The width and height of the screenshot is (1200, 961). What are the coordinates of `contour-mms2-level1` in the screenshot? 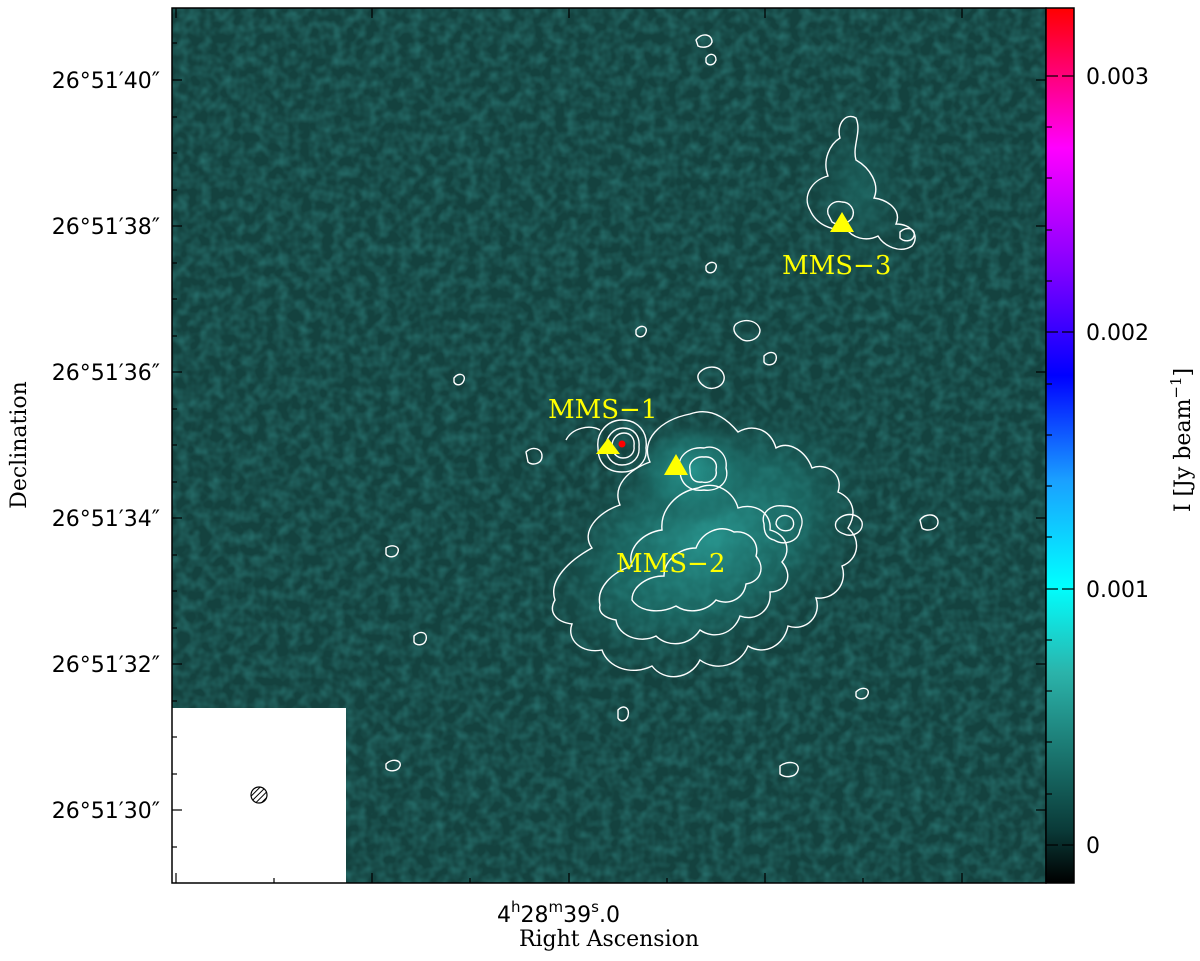 It's located at (704, 544).